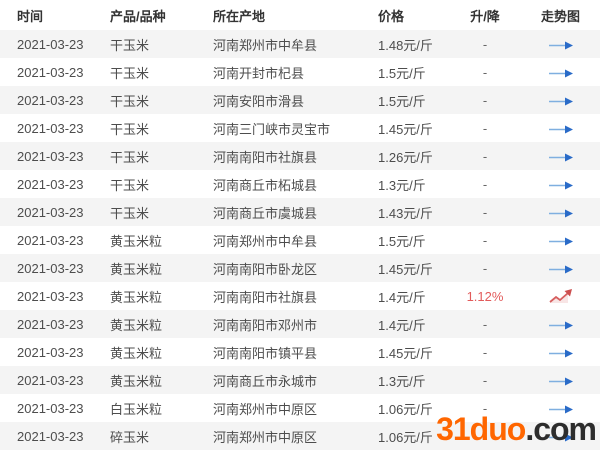  What do you see at coordinates (278, 268) in the screenshot?
I see `cell-origin: 河南南阳市卧龙区` at bounding box center [278, 268].